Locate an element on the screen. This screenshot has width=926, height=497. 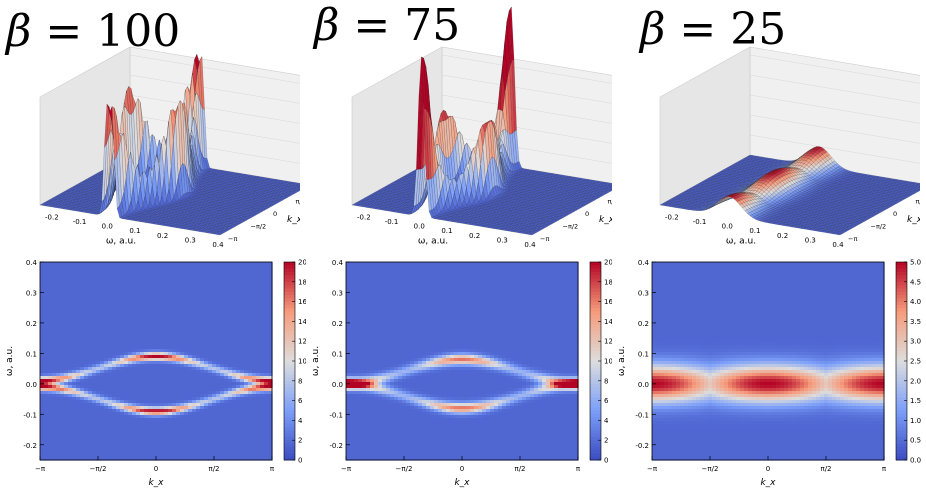
x-tick-label: -0.1 is located at coordinates (80, 222).